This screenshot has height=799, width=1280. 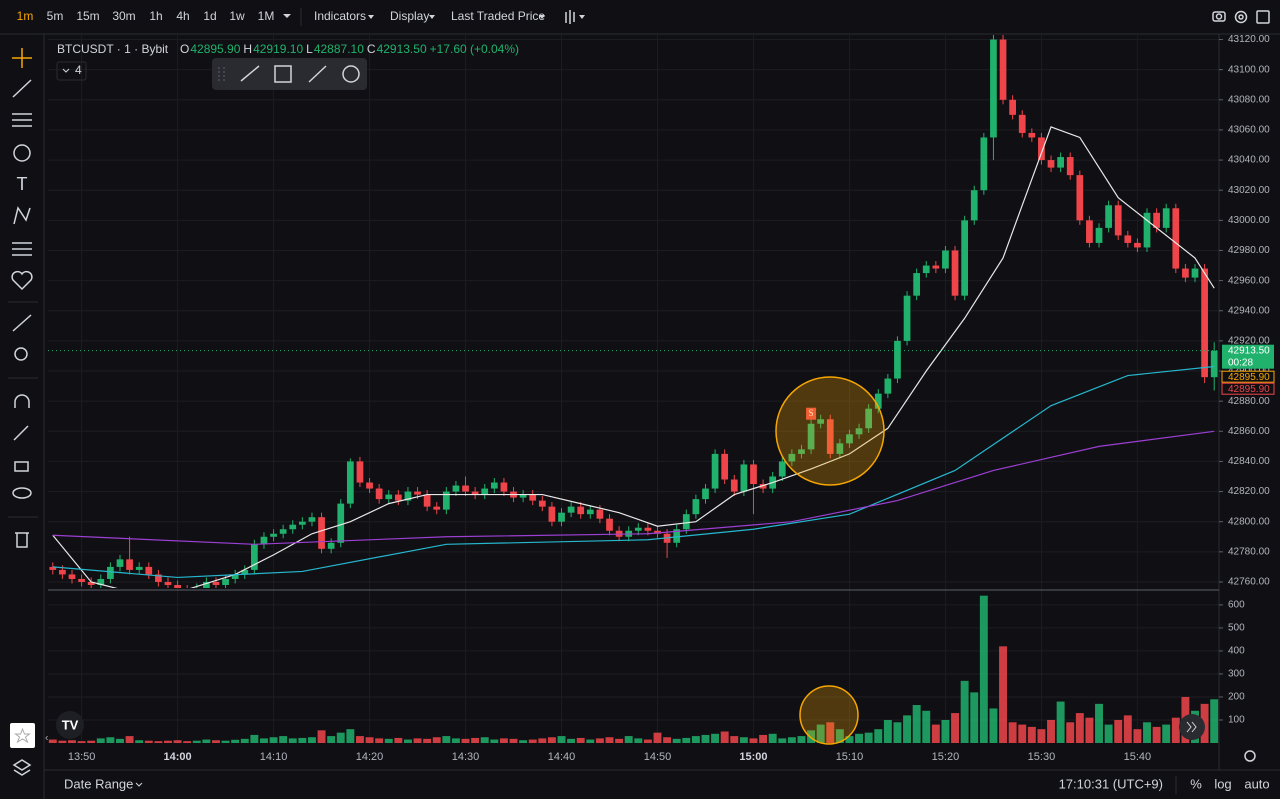 What do you see at coordinates (139, 784) in the screenshot?
I see `caret` at bounding box center [139, 784].